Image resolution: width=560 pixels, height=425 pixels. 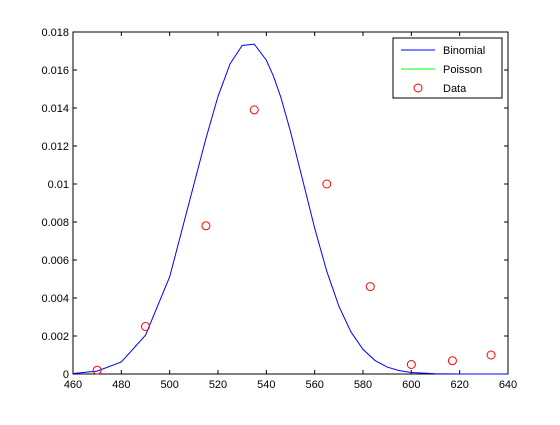 What do you see at coordinates (418, 88) in the screenshot?
I see `legend-swatch` at bounding box center [418, 88].